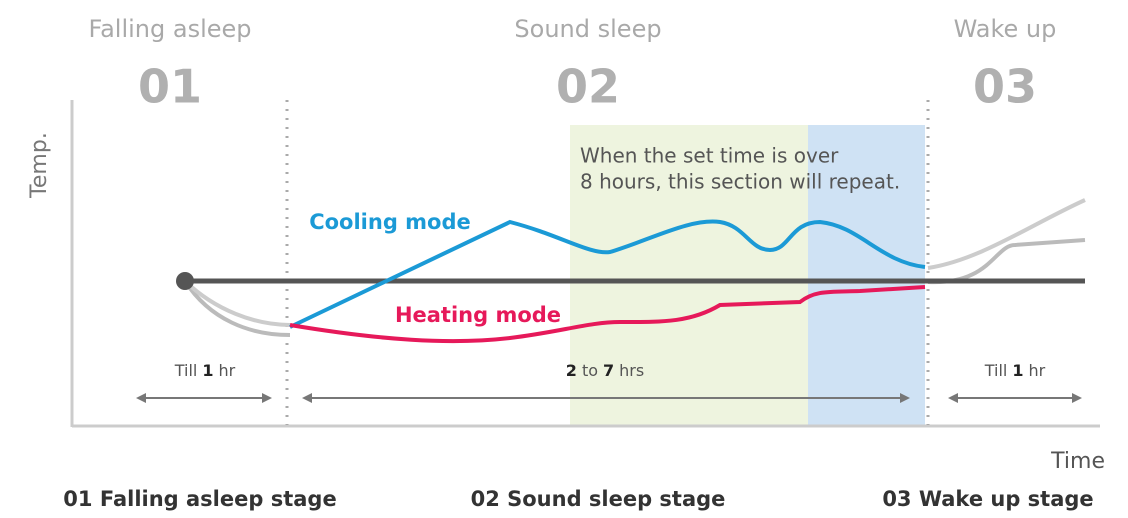 This screenshot has height=518, width=1128. I want to click on repeat-note: When the set time is over, so click(709, 156).